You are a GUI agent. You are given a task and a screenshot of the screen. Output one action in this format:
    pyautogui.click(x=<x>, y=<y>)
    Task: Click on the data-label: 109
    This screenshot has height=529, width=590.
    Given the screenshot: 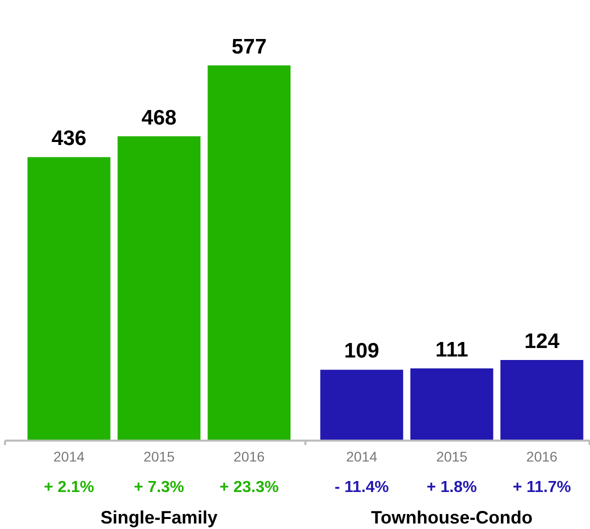 What is the action you would take?
    pyautogui.click(x=362, y=351)
    